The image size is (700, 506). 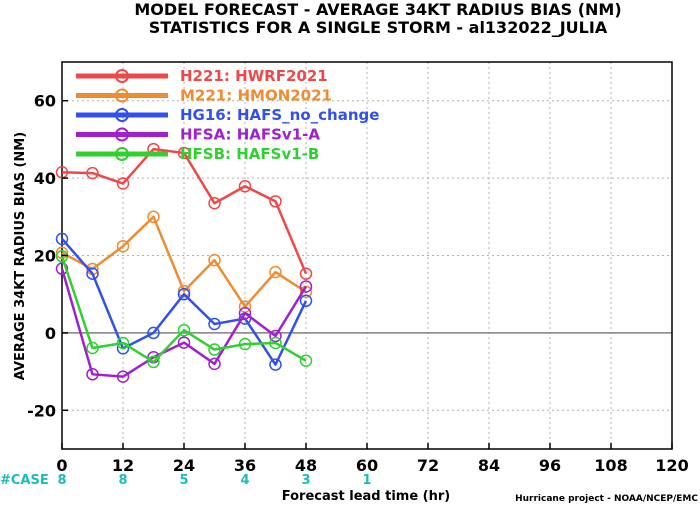 What do you see at coordinates (183, 480) in the screenshot?
I see `case-count: 5` at bounding box center [183, 480].